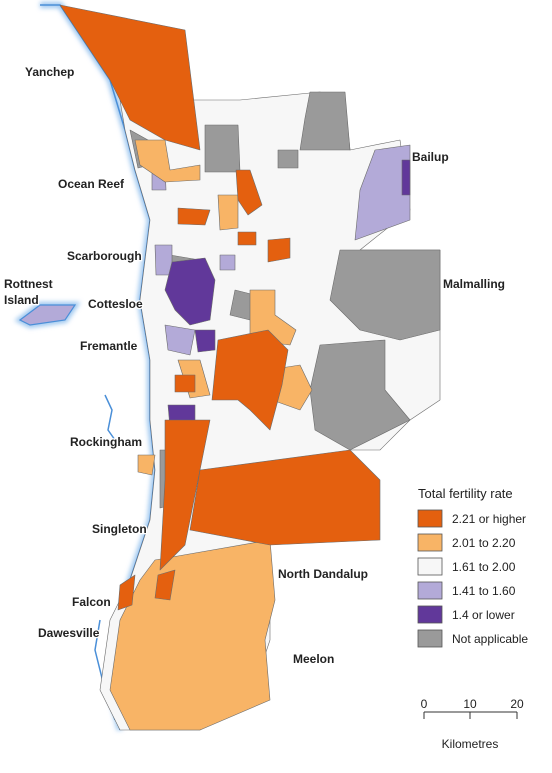 The image size is (552, 773). I want to click on place-label: Bailup, so click(430, 157).